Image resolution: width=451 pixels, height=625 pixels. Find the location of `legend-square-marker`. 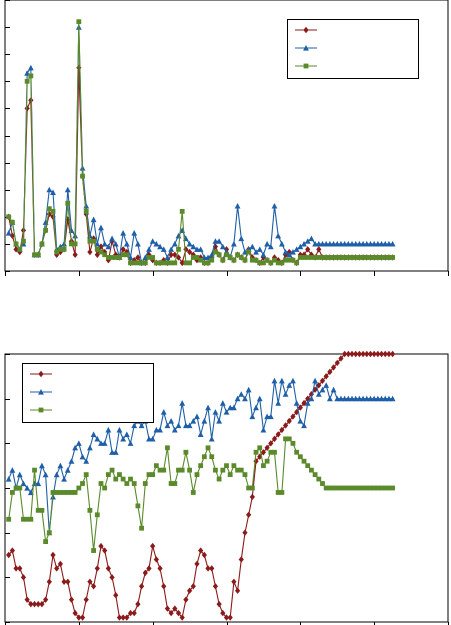

legend-square-marker is located at coordinates (41, 410).